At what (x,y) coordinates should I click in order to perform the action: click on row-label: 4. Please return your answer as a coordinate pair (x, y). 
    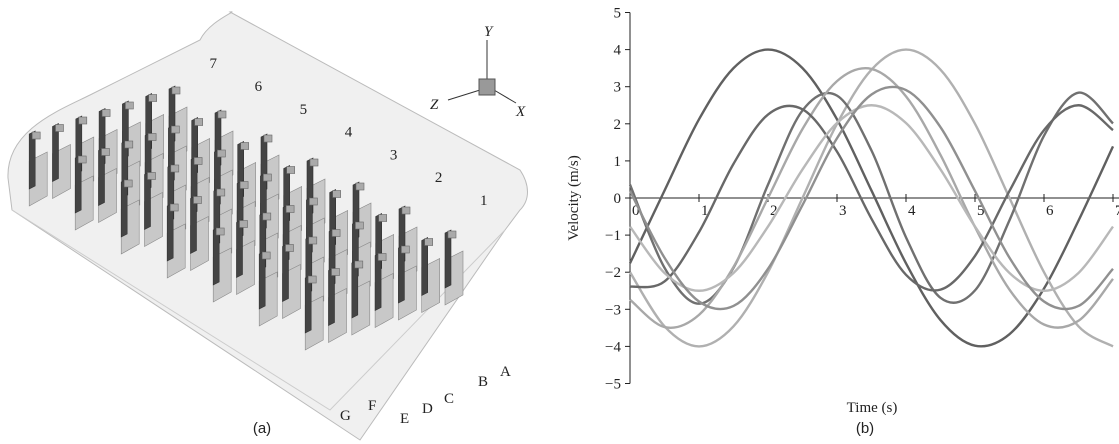
    Looking at the image, I should click on (349, 133).